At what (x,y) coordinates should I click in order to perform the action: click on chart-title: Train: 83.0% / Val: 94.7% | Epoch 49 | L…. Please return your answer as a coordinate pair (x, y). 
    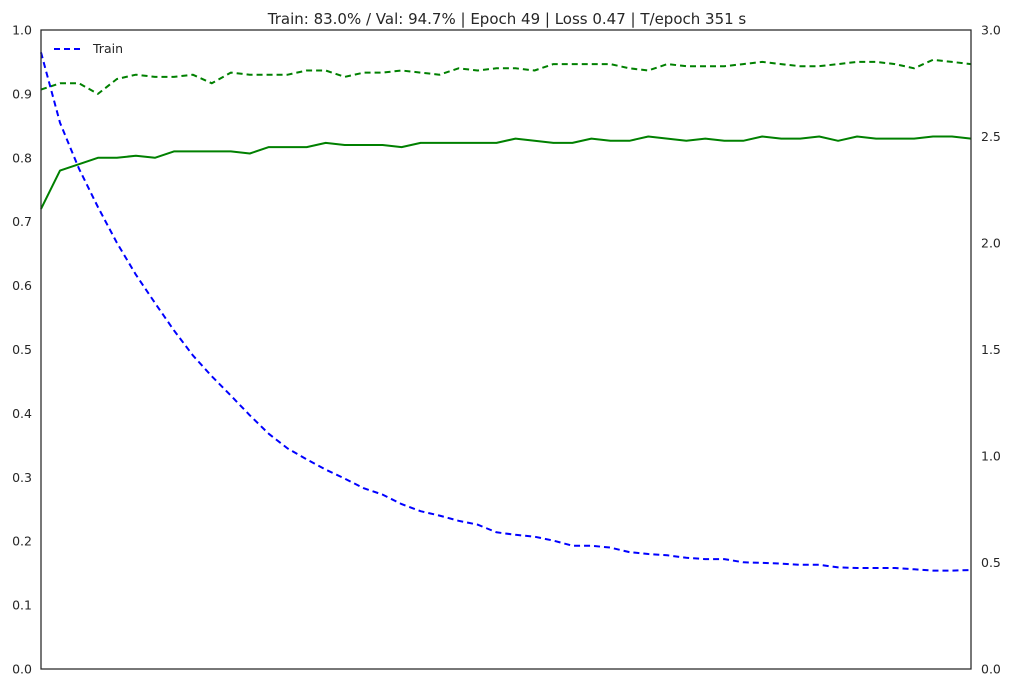
    Looking at the image, I should click on (507, 19).